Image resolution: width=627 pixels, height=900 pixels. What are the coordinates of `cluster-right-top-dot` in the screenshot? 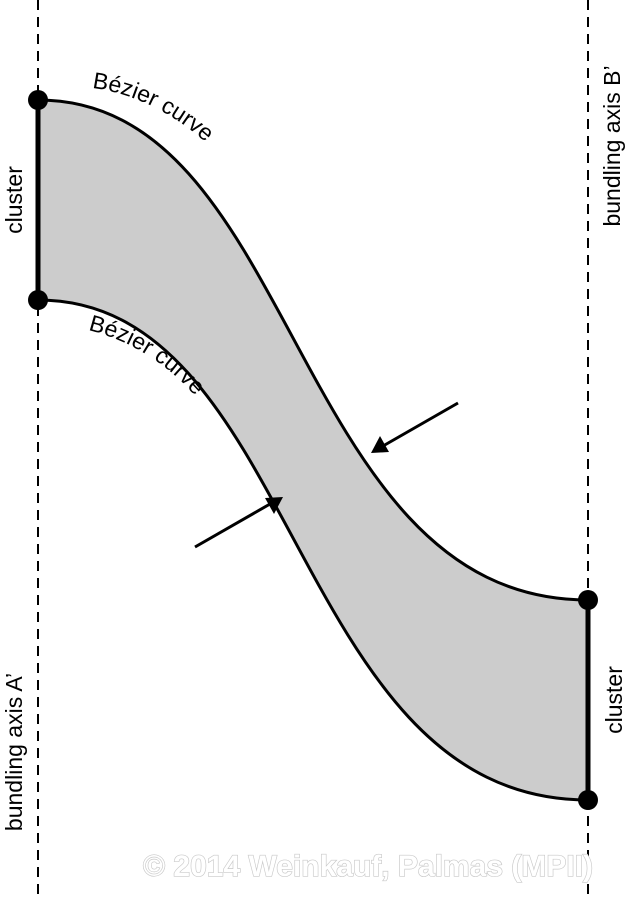 It's located at (588, 600).